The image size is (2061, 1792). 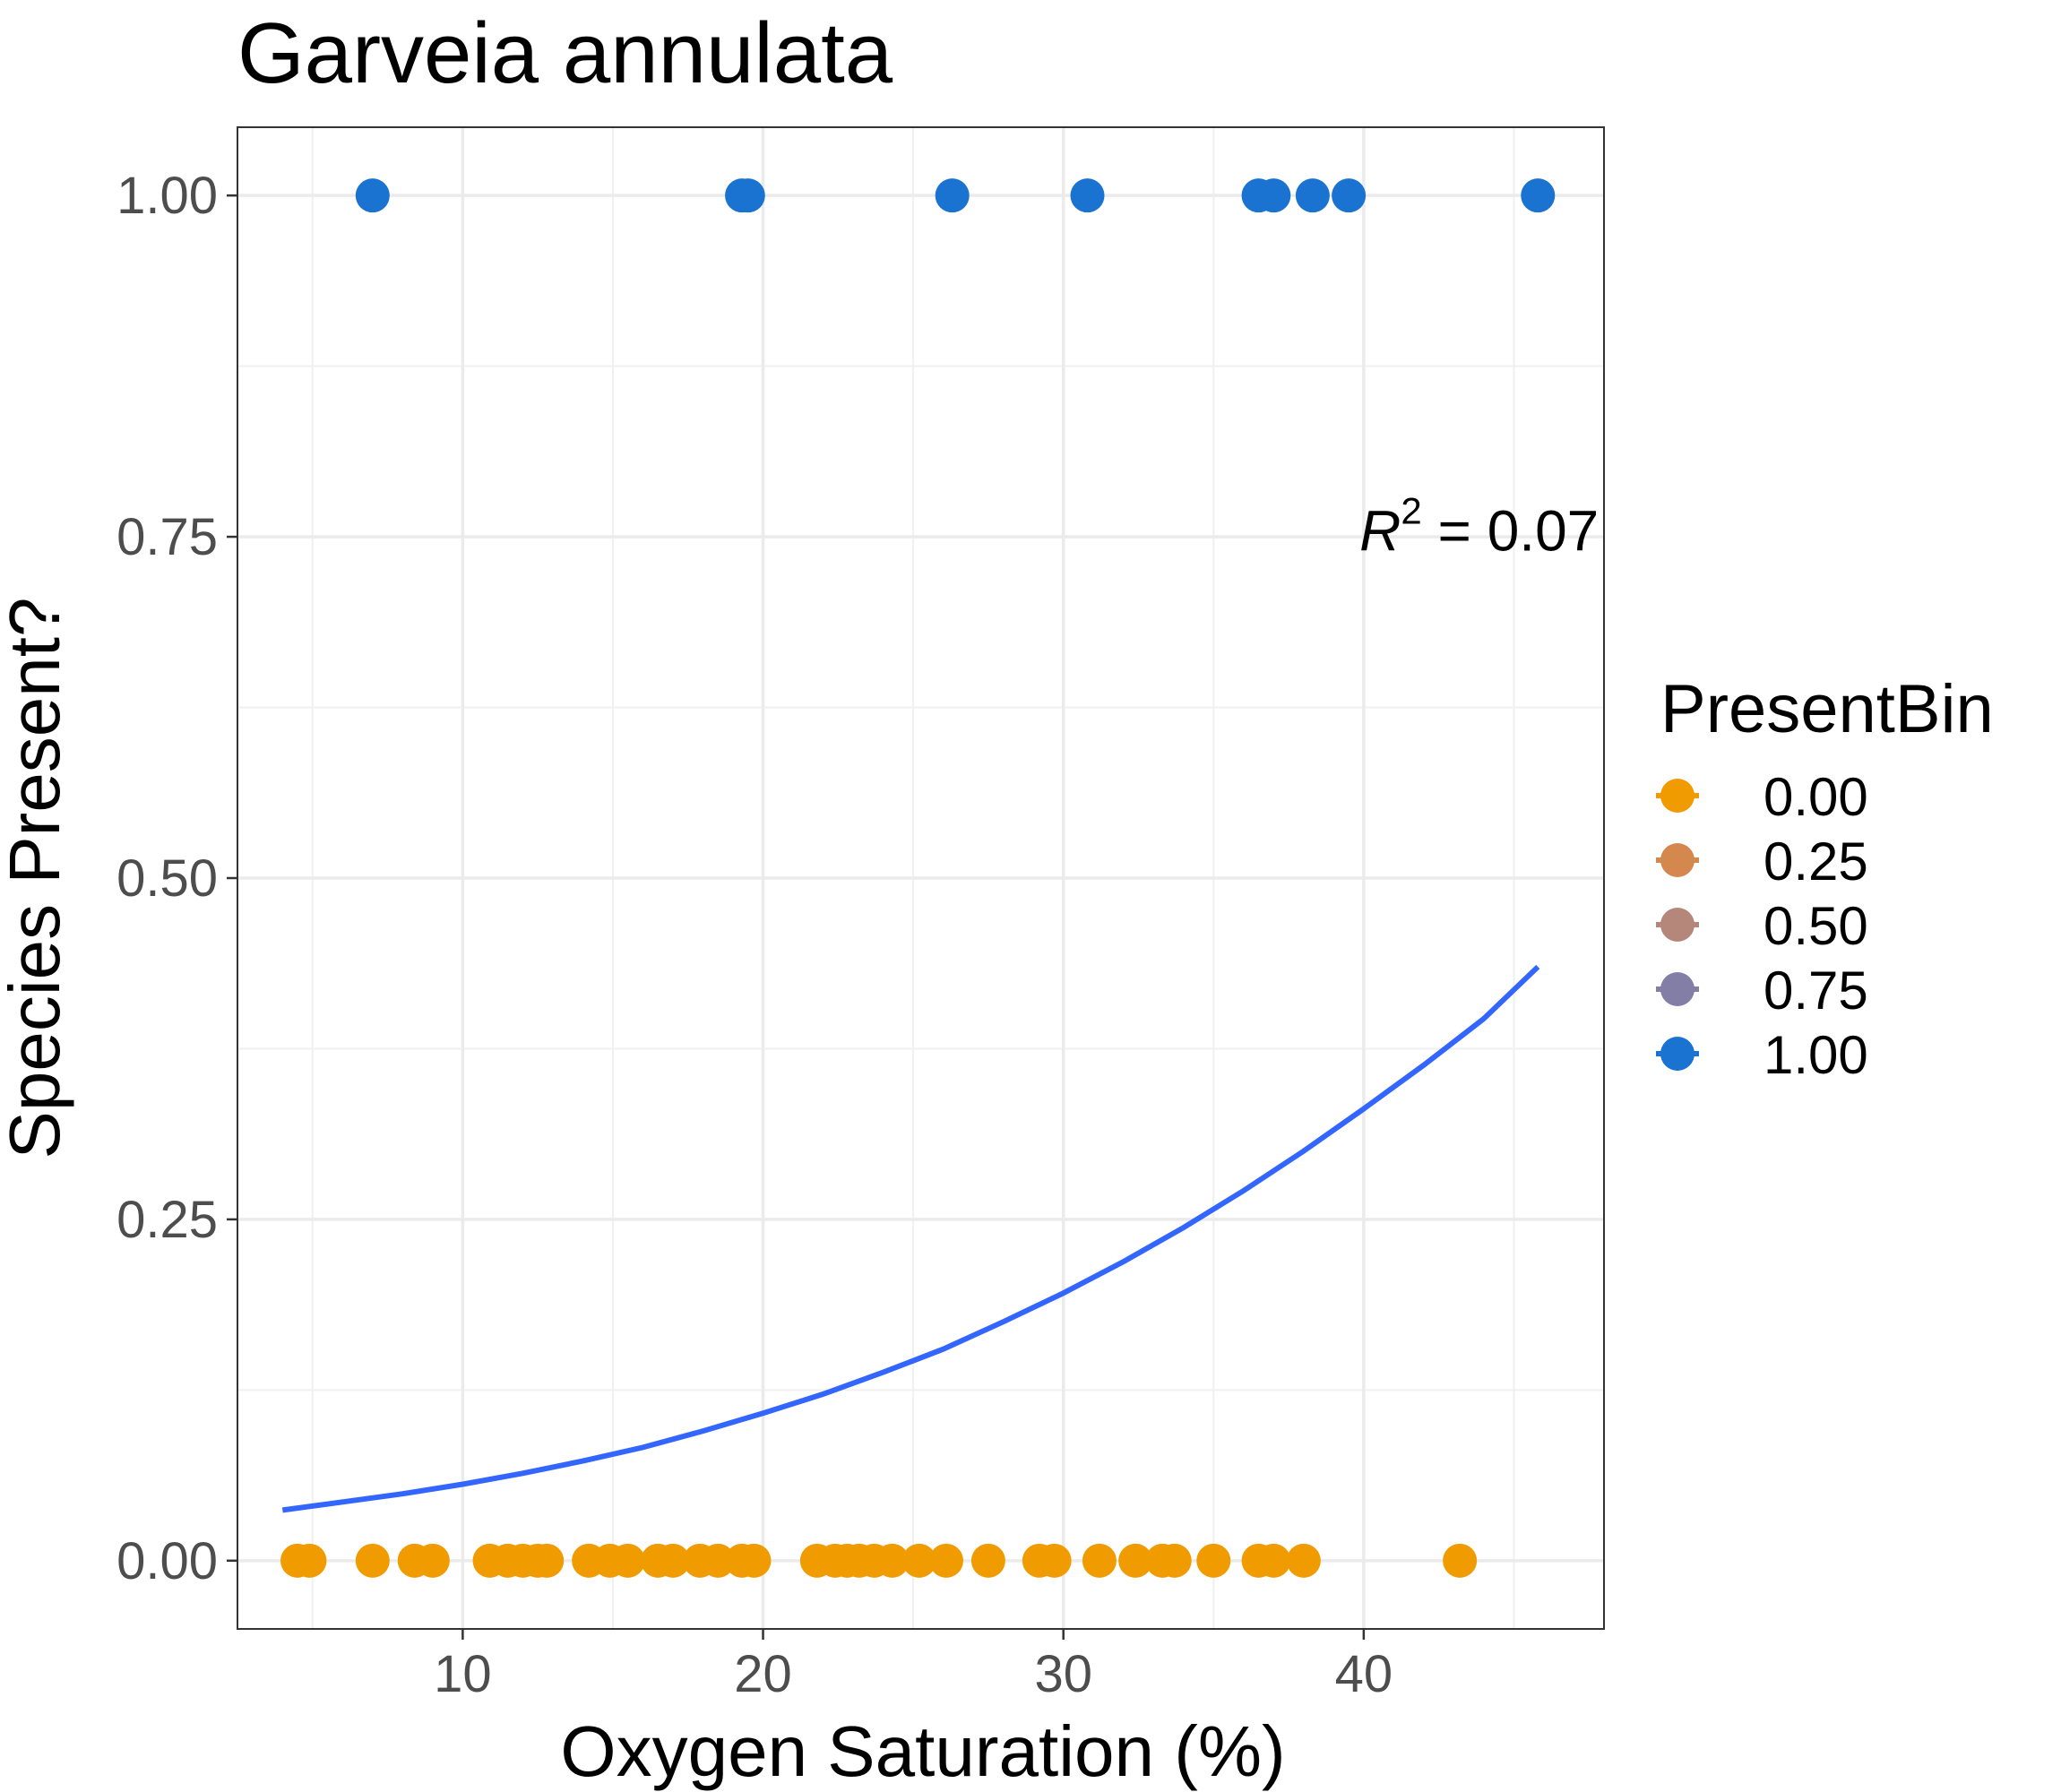 I want to click on annotation-value: = 0.07, so click(x=1511, y=530).